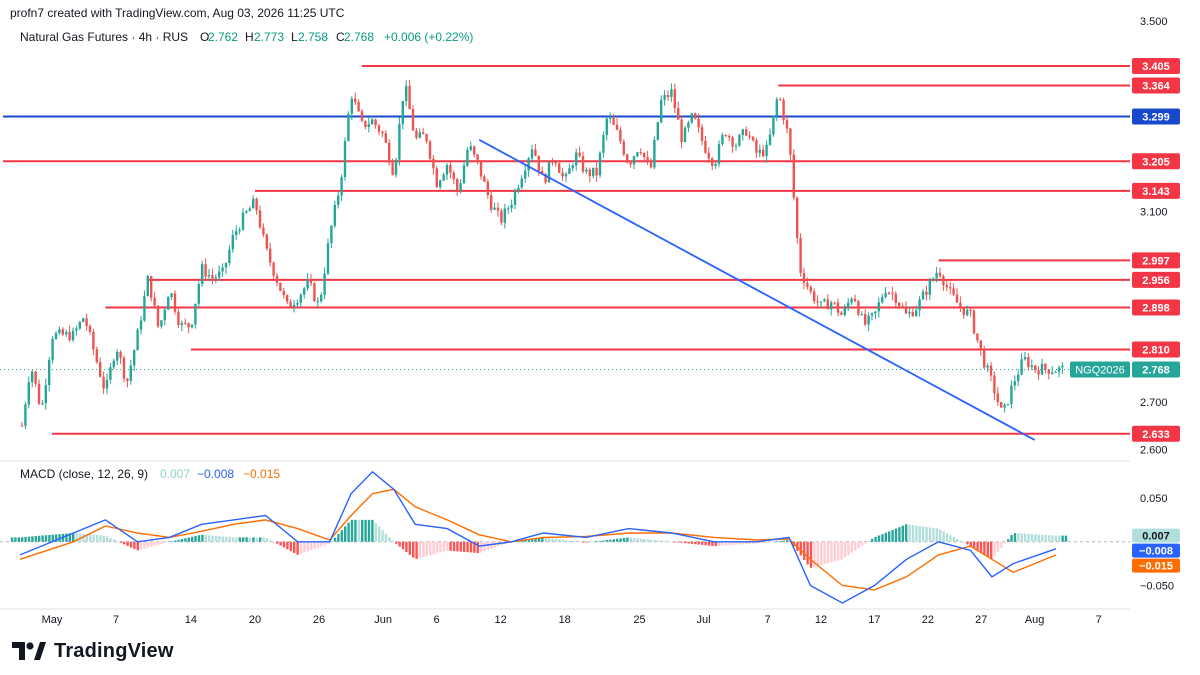 The height and width of the screenshot is (675, 1200). I want to click on tradingview-logo: TradingView, so click(93, 651).